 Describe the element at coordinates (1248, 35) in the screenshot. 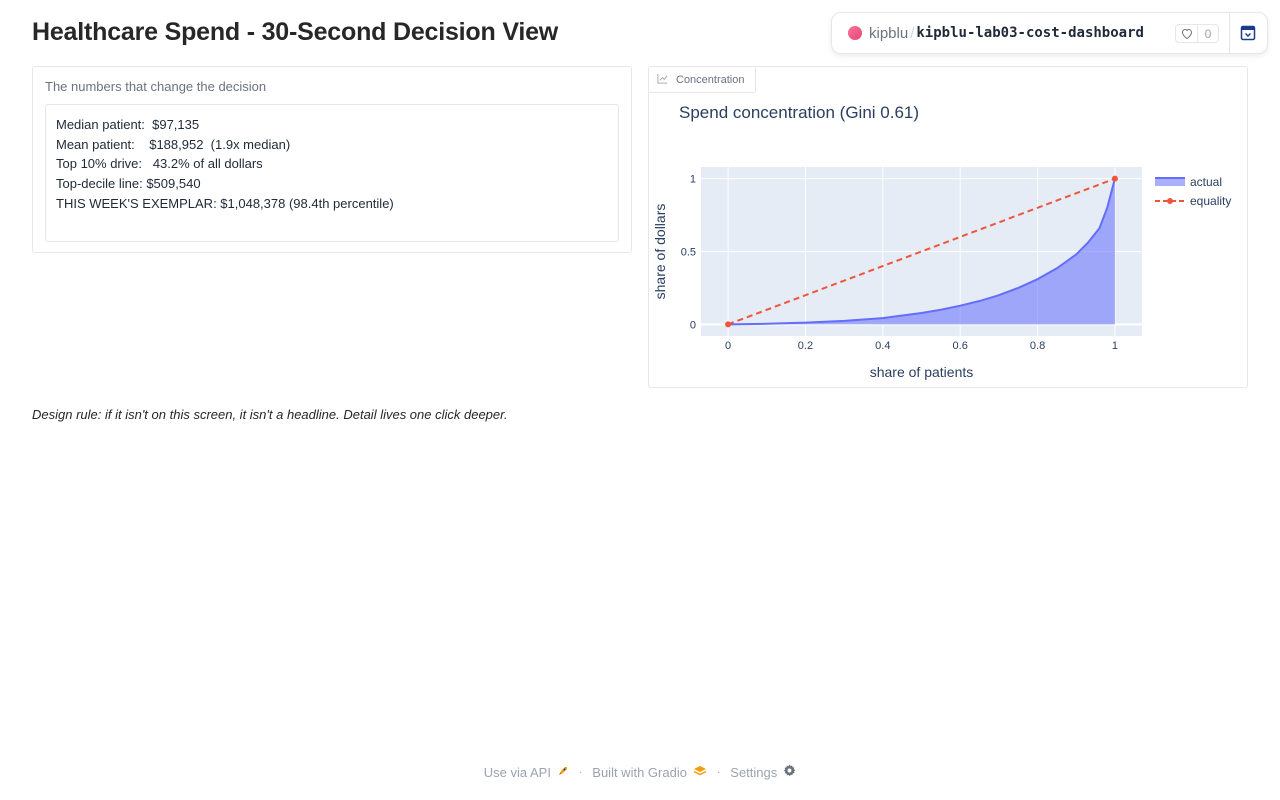

I see `embed-icon` at that location.